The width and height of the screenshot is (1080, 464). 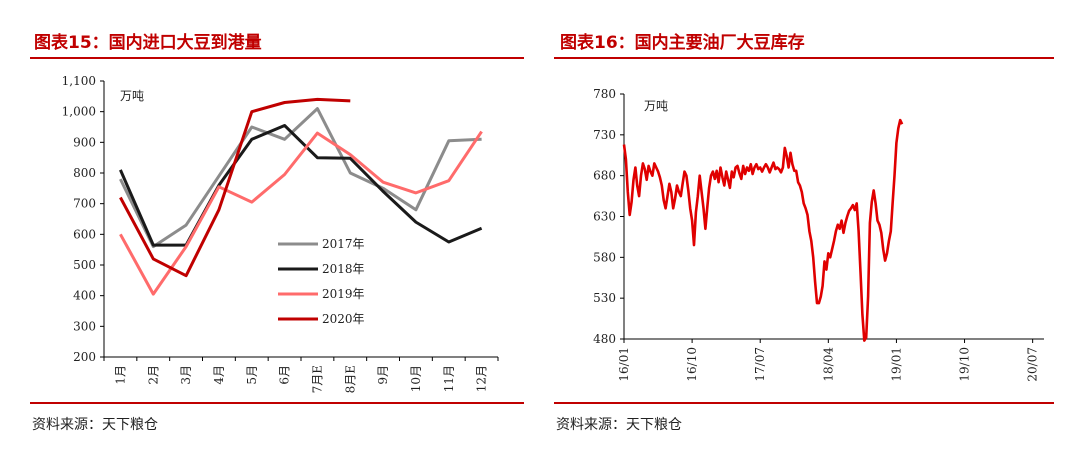 I want to click on y-tick-label: 500, so click(x=84, y=265).